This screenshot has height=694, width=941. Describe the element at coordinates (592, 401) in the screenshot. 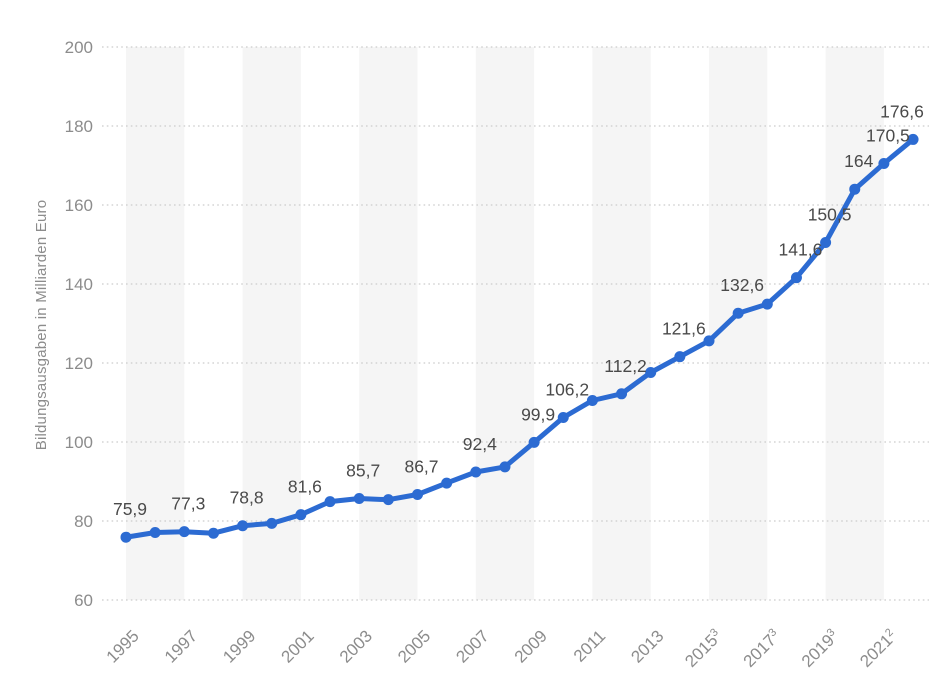

I see `data-point-2011` at that location.